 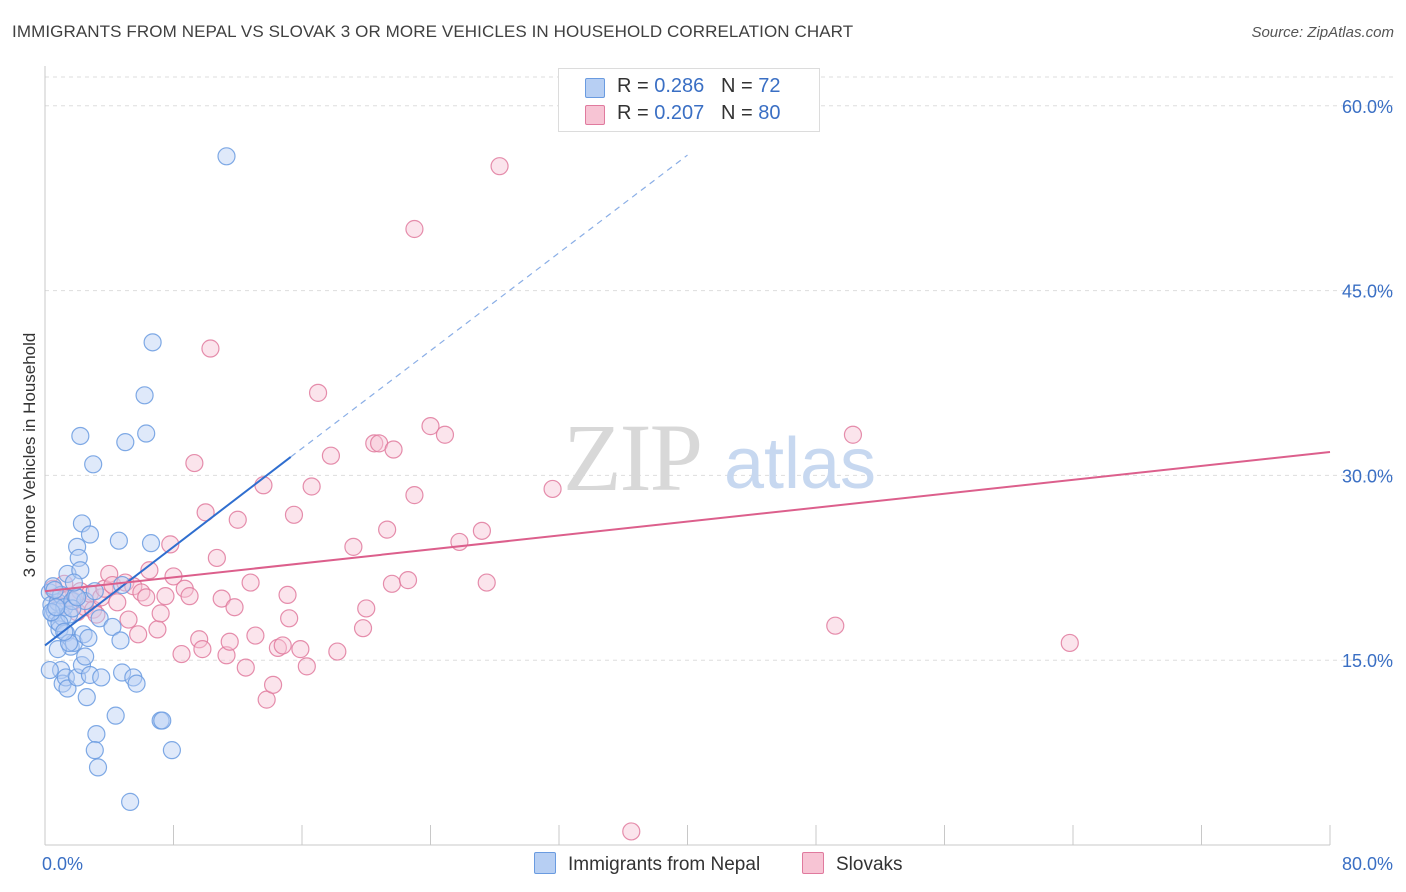 I want to click on bottom-legend-slovaks: Slovaks, so click(x=852, y=864).